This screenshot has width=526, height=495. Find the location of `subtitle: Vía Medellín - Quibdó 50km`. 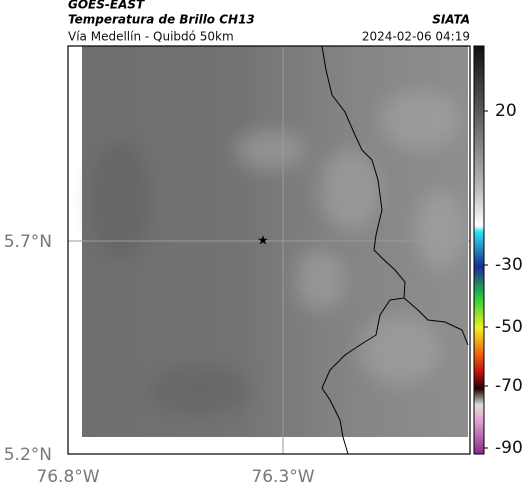

subtitle: Vía Medellín - Quibdó 50km is located at coordinates (151, 37).